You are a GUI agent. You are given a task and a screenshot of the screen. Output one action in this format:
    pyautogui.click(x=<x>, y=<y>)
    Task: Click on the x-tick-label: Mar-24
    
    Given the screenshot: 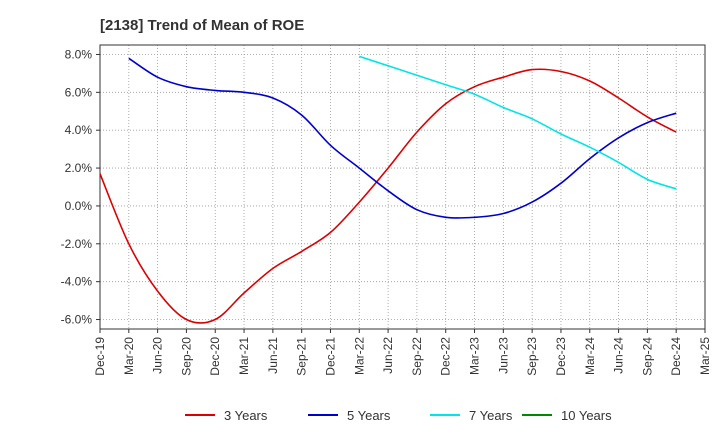 What is the action you would take?
    pyautogui.click(x=590, y=356)
    